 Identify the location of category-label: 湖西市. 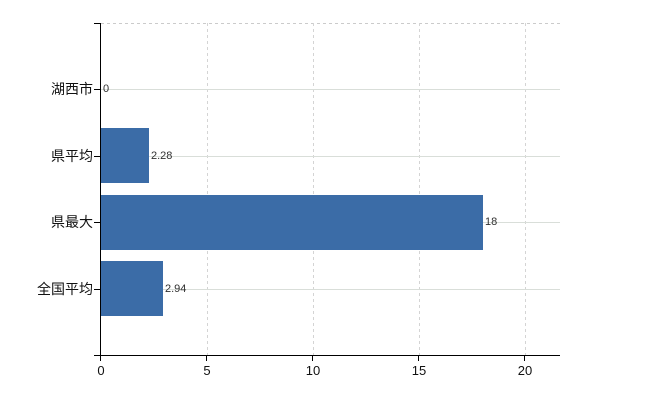
(72, 89).